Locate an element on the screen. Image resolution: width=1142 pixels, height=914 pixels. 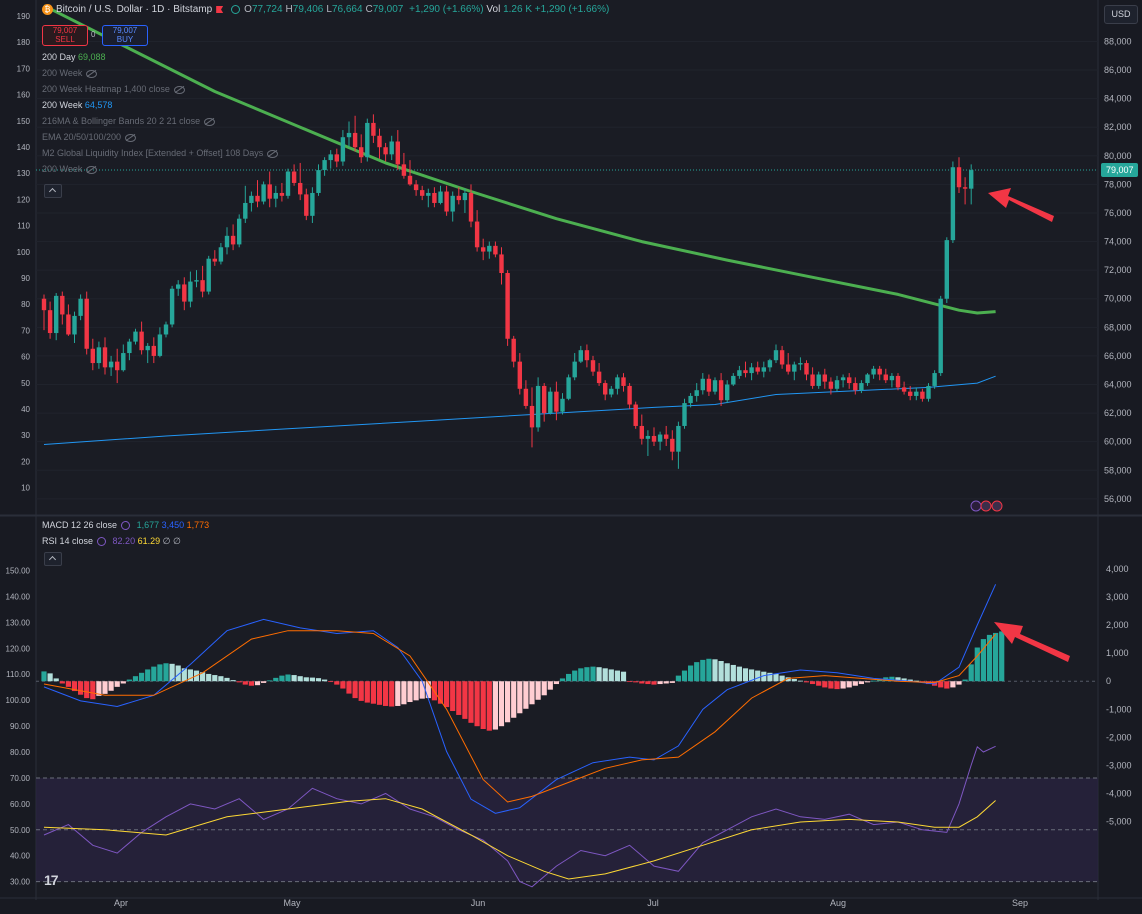
rsi-lines is located at coordinates (519, 816).